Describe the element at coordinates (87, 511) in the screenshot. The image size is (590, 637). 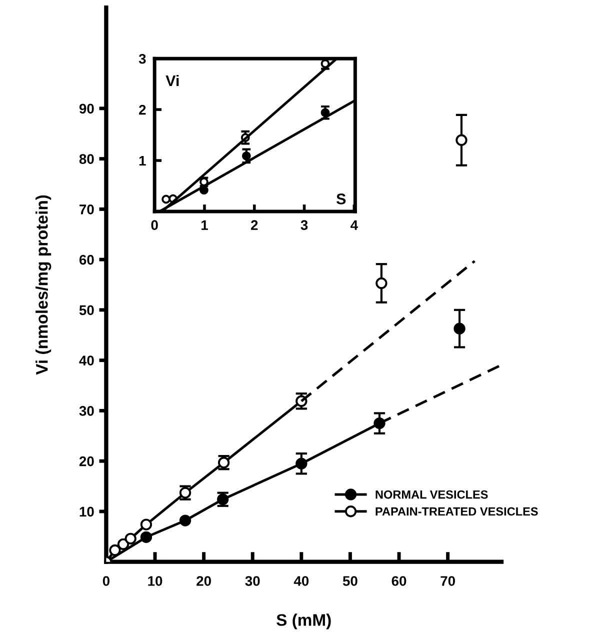
I see `y-tick-label: 10` at that location.